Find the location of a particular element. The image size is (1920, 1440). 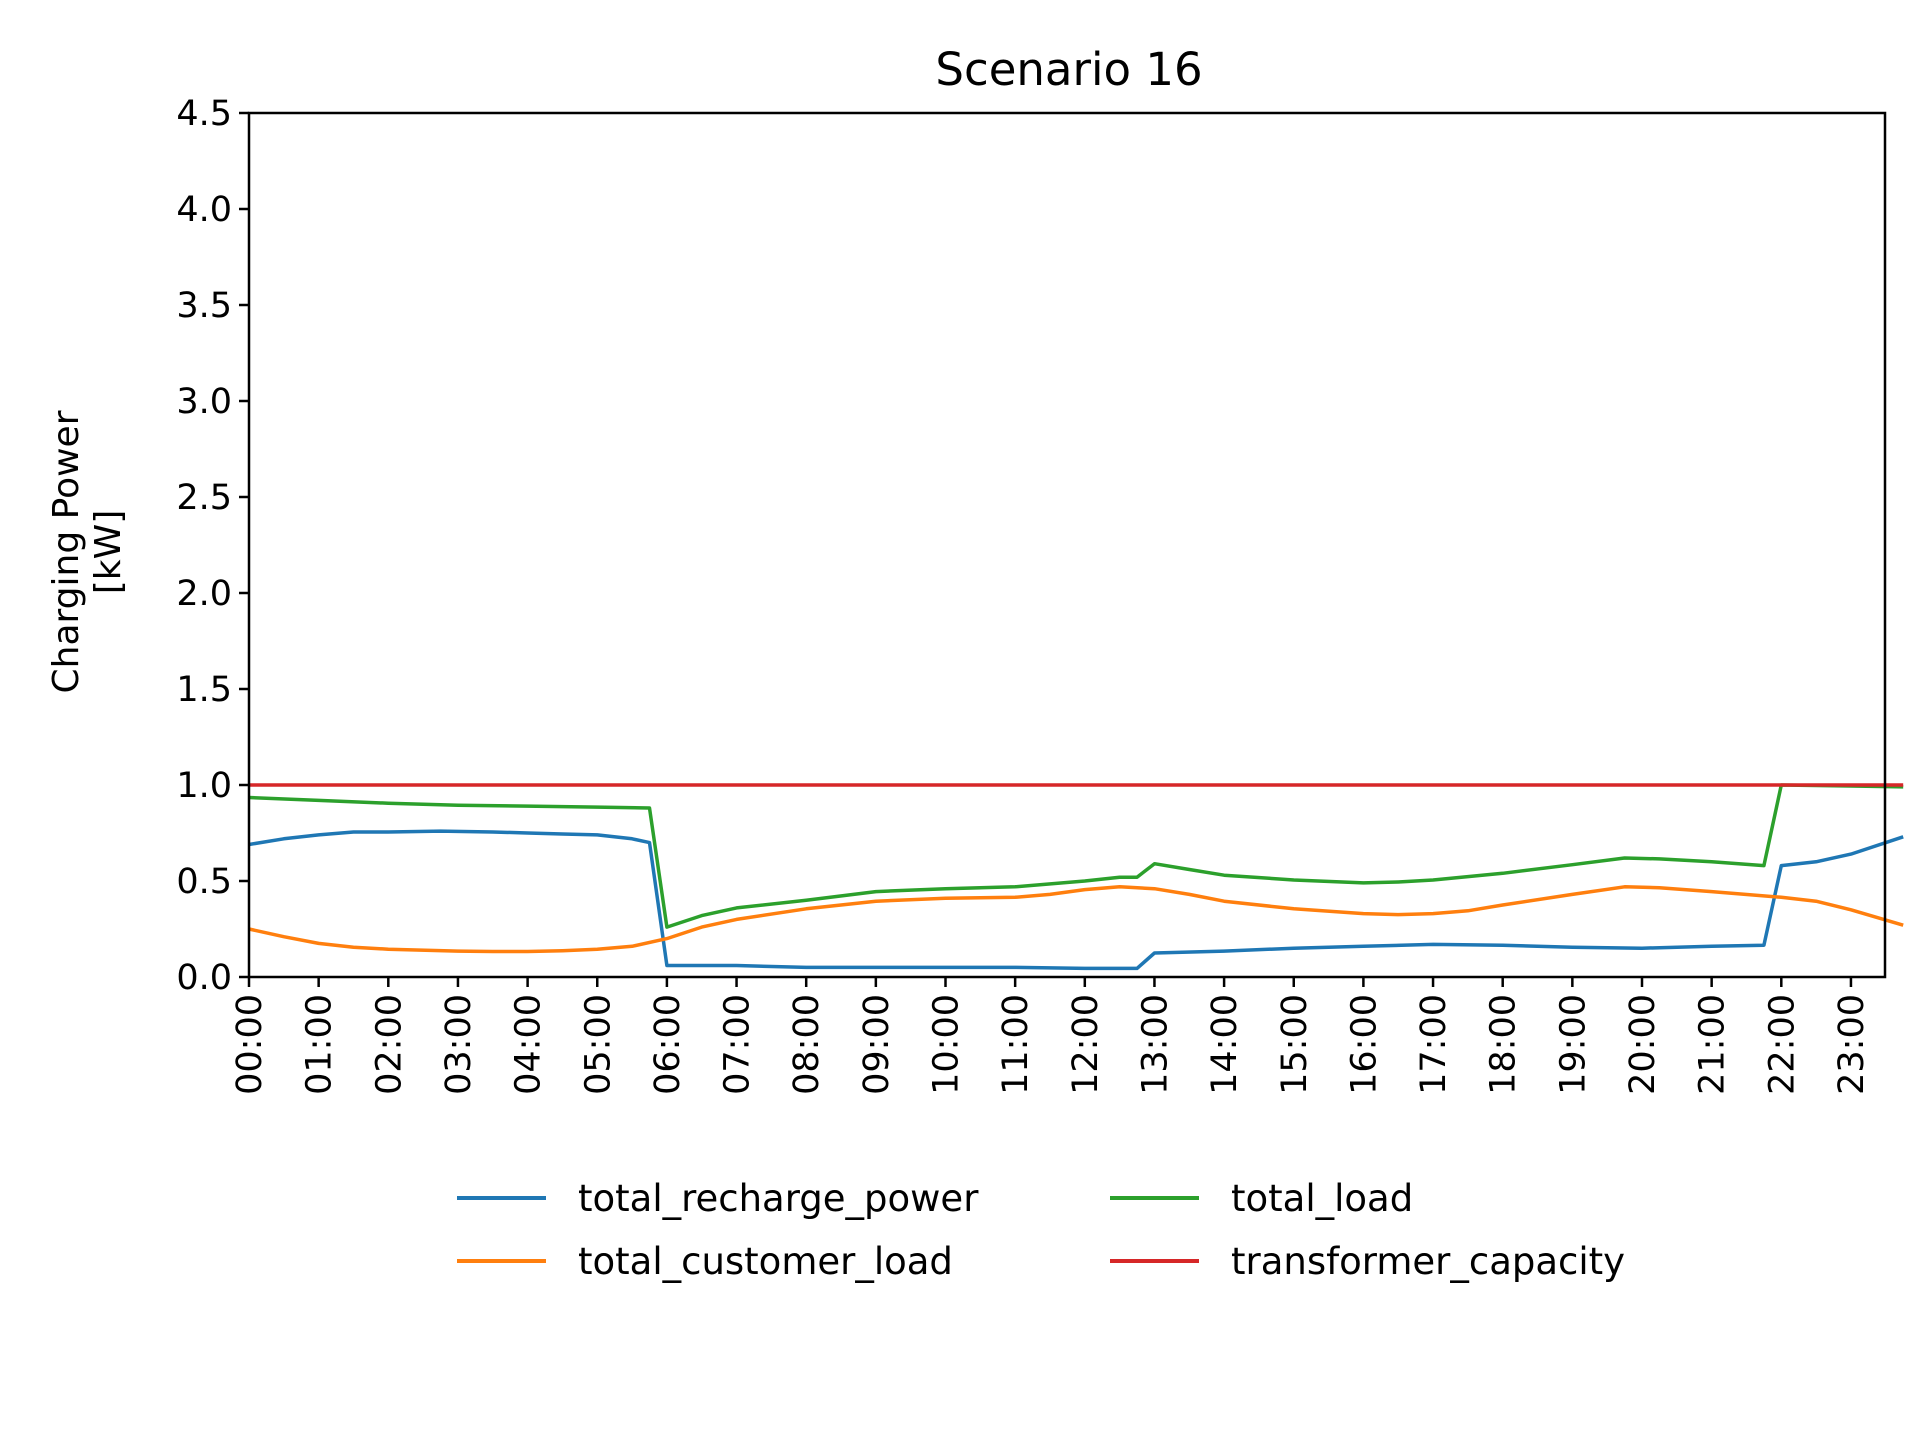

x-tick-label: 11:00 is located at coordinates (1016, 1044).